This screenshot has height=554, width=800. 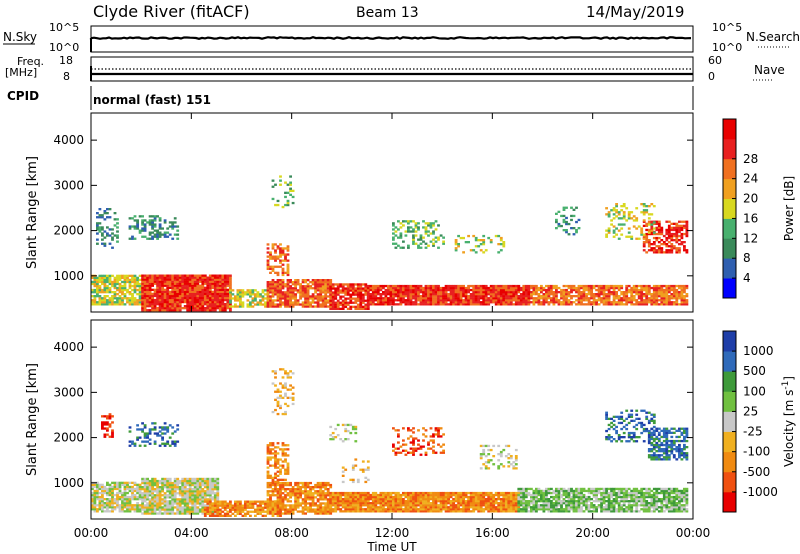 I want to click on colorbar-tick-label: 8, so click(x=747, y=258).